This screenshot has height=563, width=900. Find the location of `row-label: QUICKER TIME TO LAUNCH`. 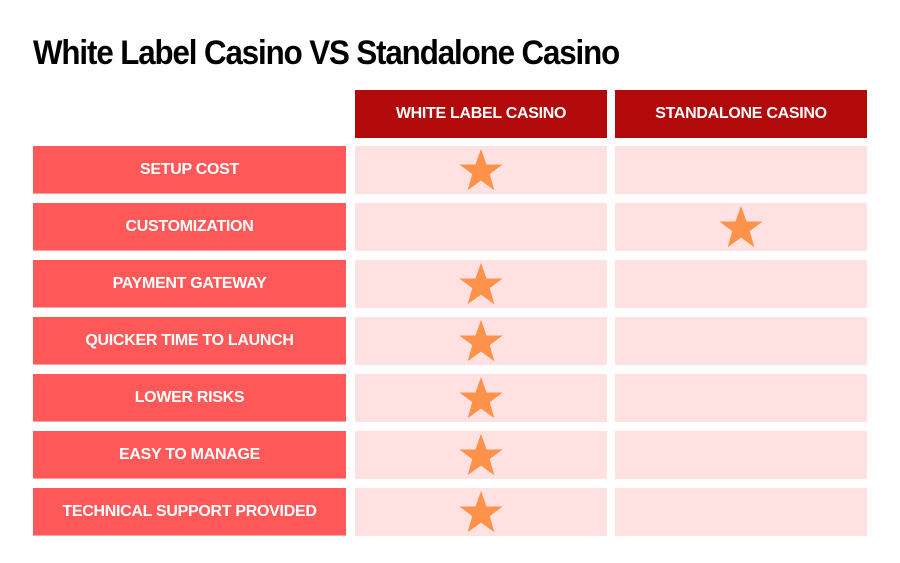

row-label: QUICKER TIME TO LAUNCH is located at coordinates (189, 341).